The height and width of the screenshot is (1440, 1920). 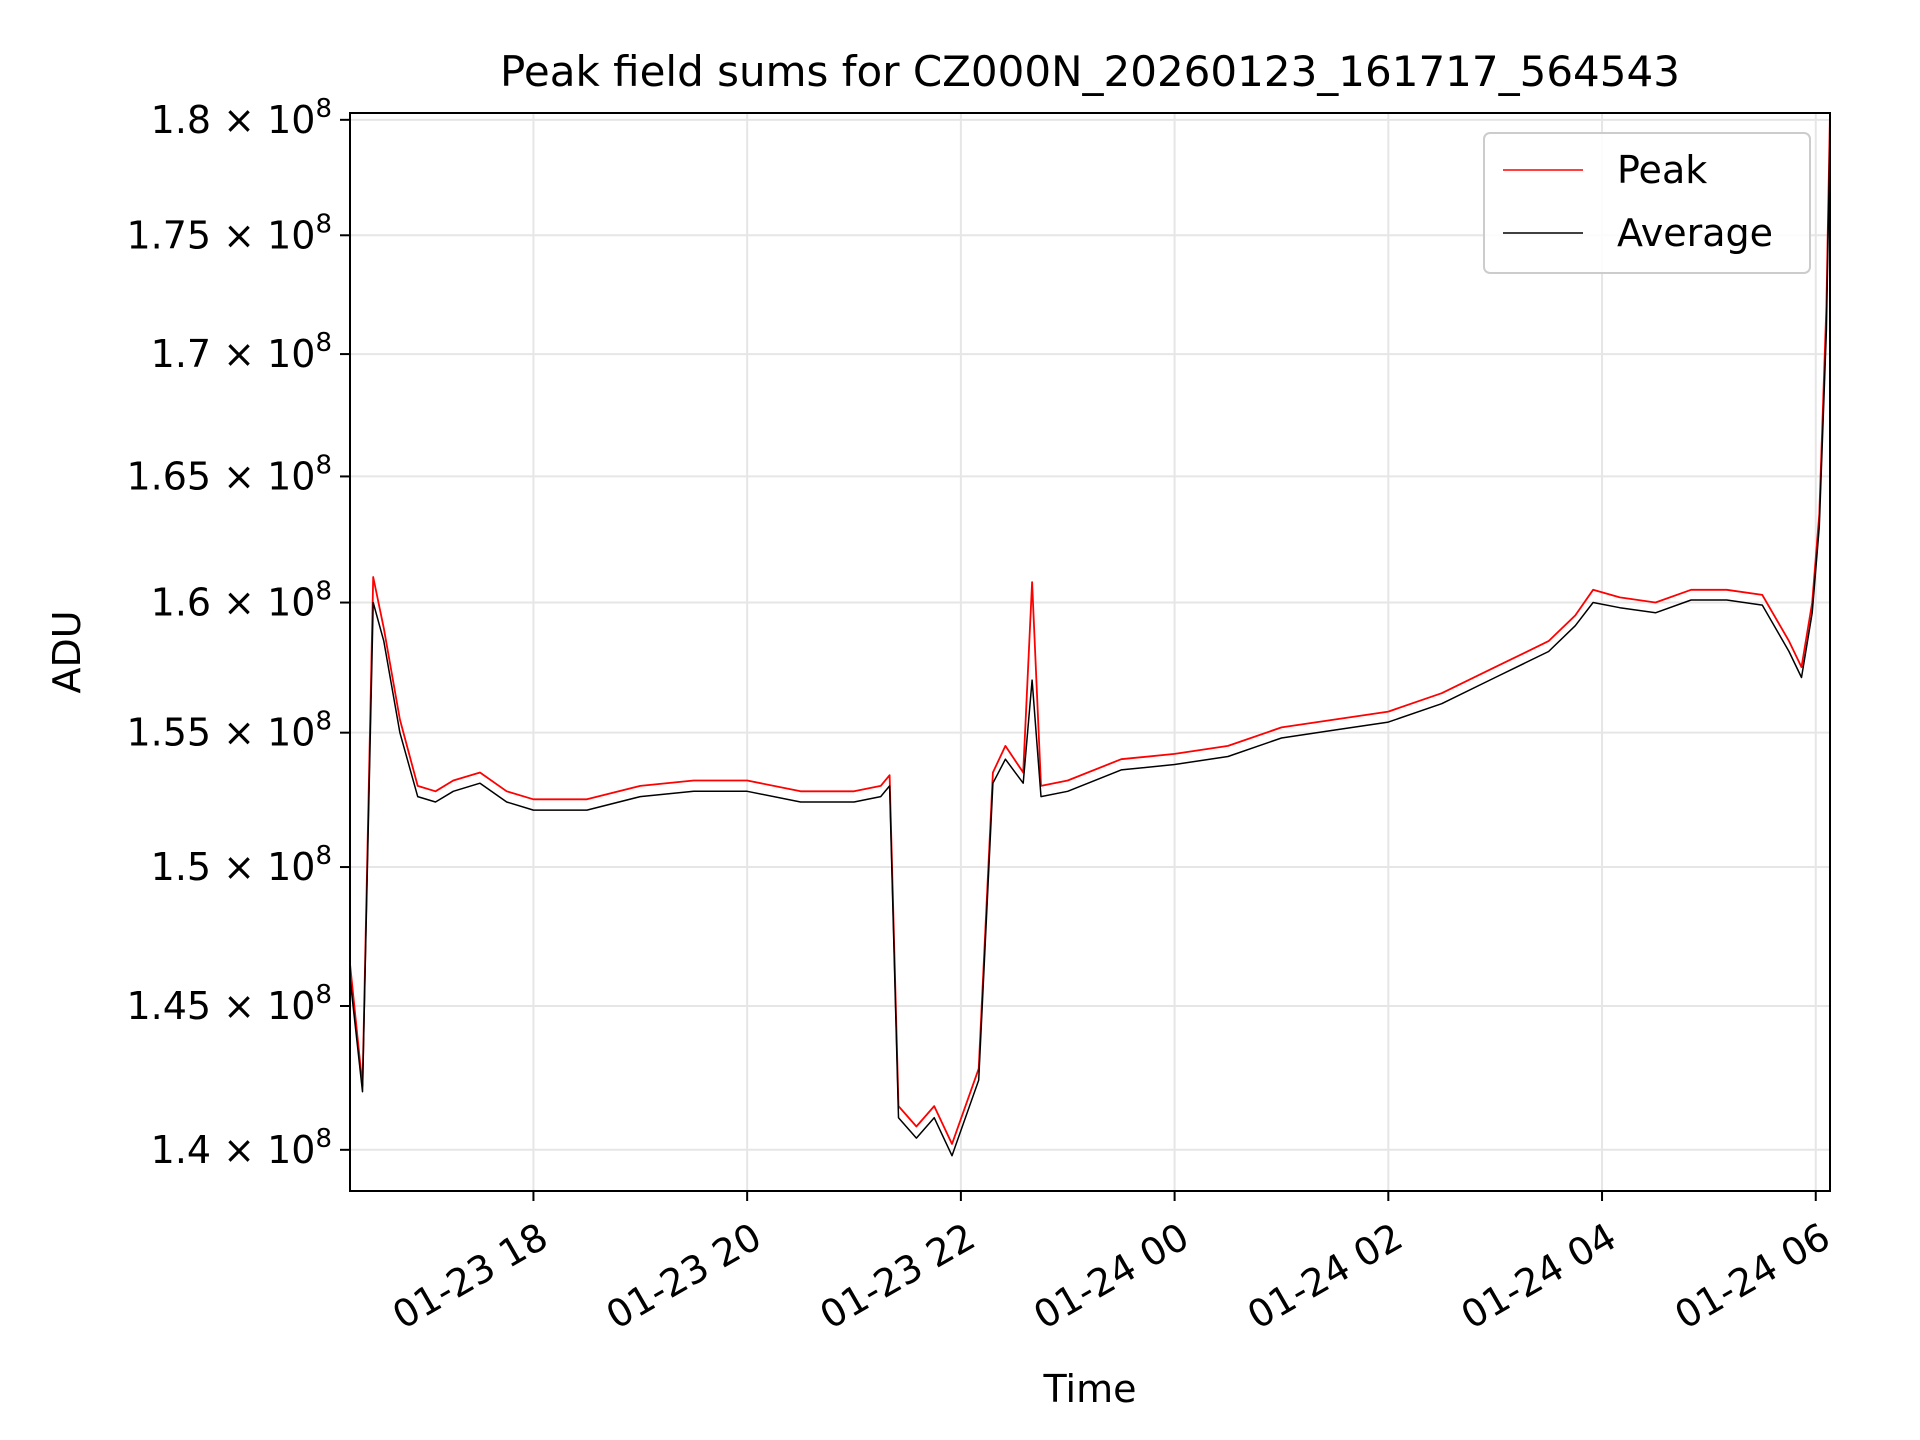 I want to click on y-tick-label: 1.5 × 108, so click(x=241, y=865).